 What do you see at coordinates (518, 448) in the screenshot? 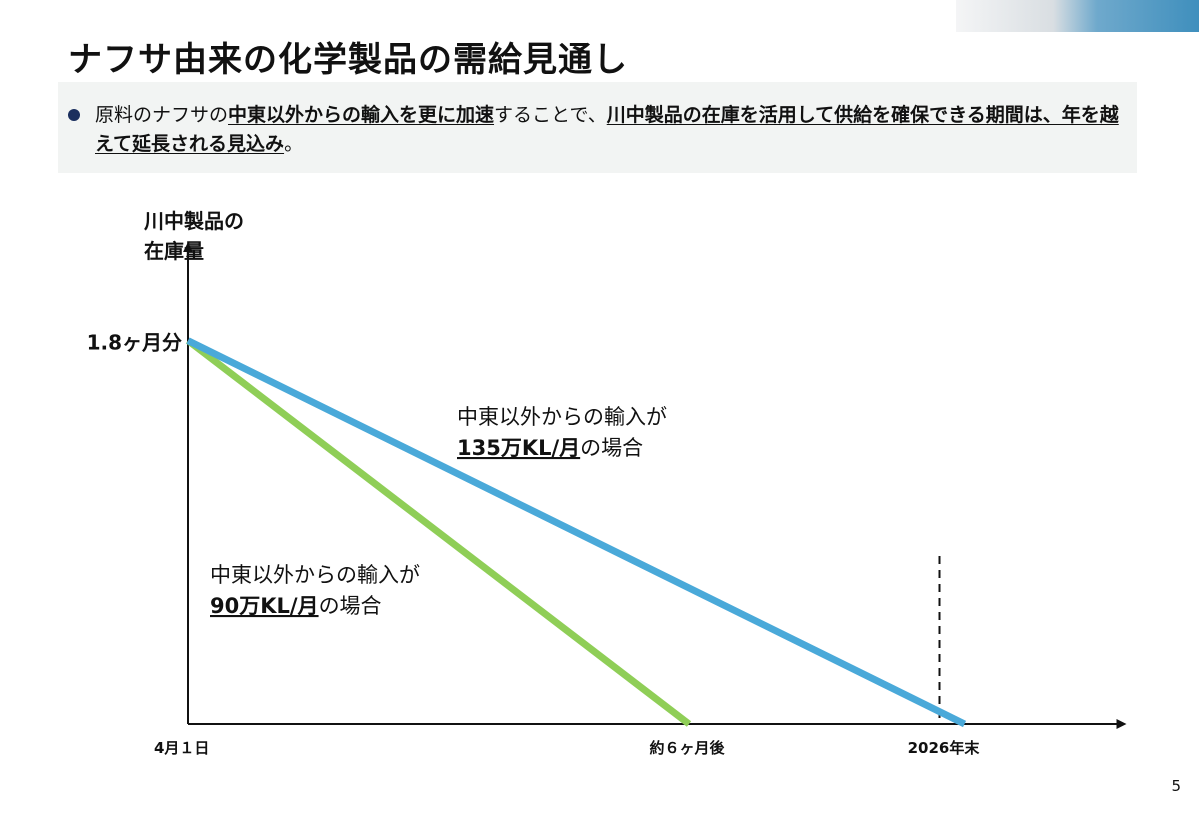
I see `series-annotation-rate: 135万KL/月` at bounding box center [518, 448].